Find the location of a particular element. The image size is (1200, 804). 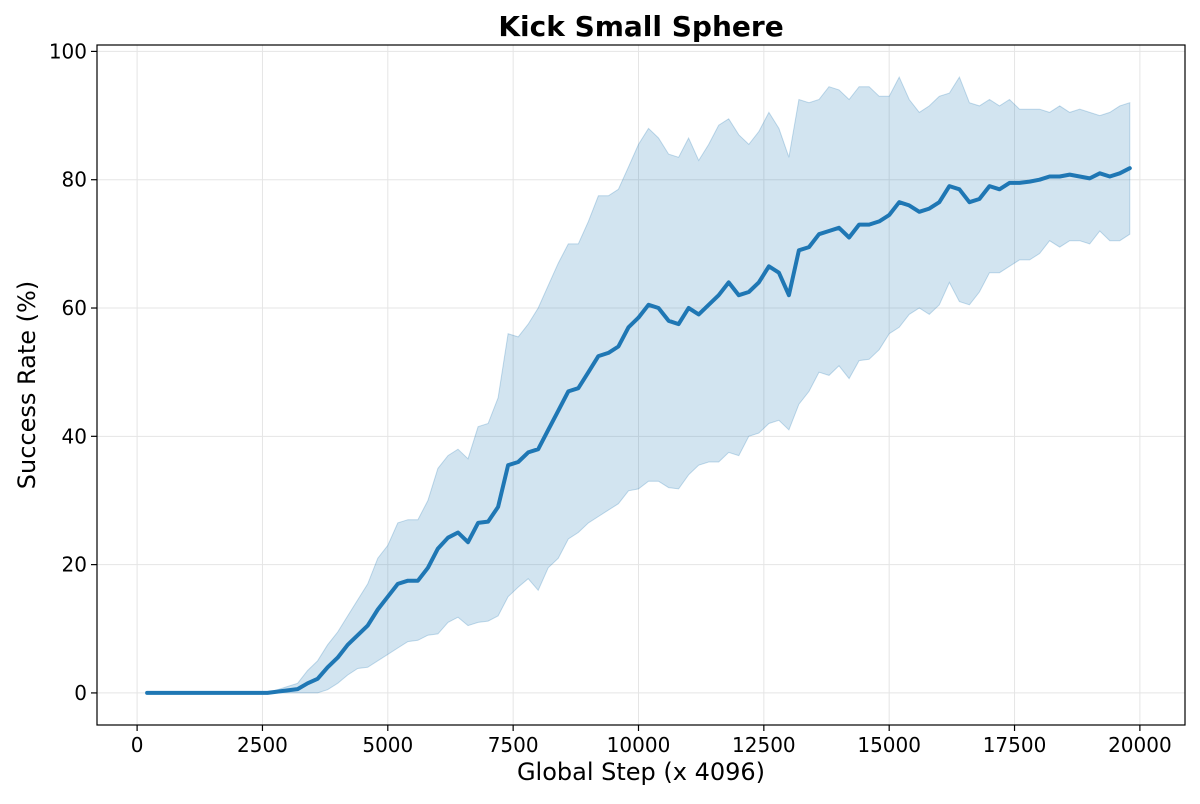

x-axis-ticks: 0 2500 5000 7500 10000 12500 15000 17500 20000 is located at coordinates (651, 741).